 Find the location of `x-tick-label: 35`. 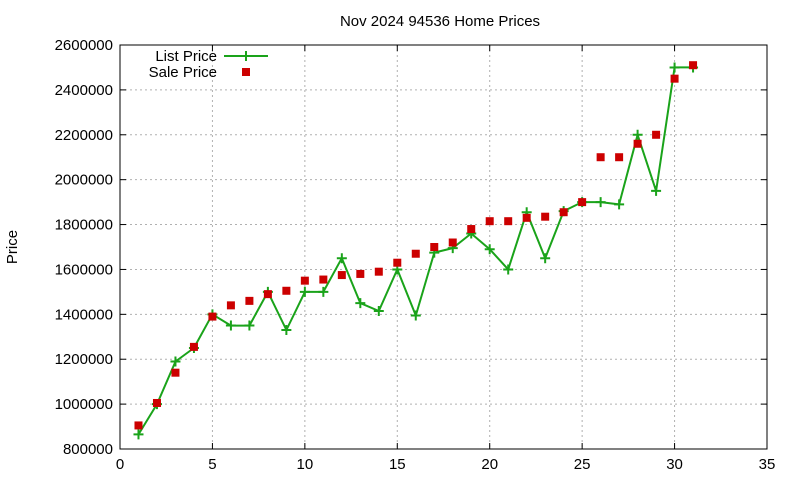

x-tick-label: 35 is located at coordinates (767, 464).